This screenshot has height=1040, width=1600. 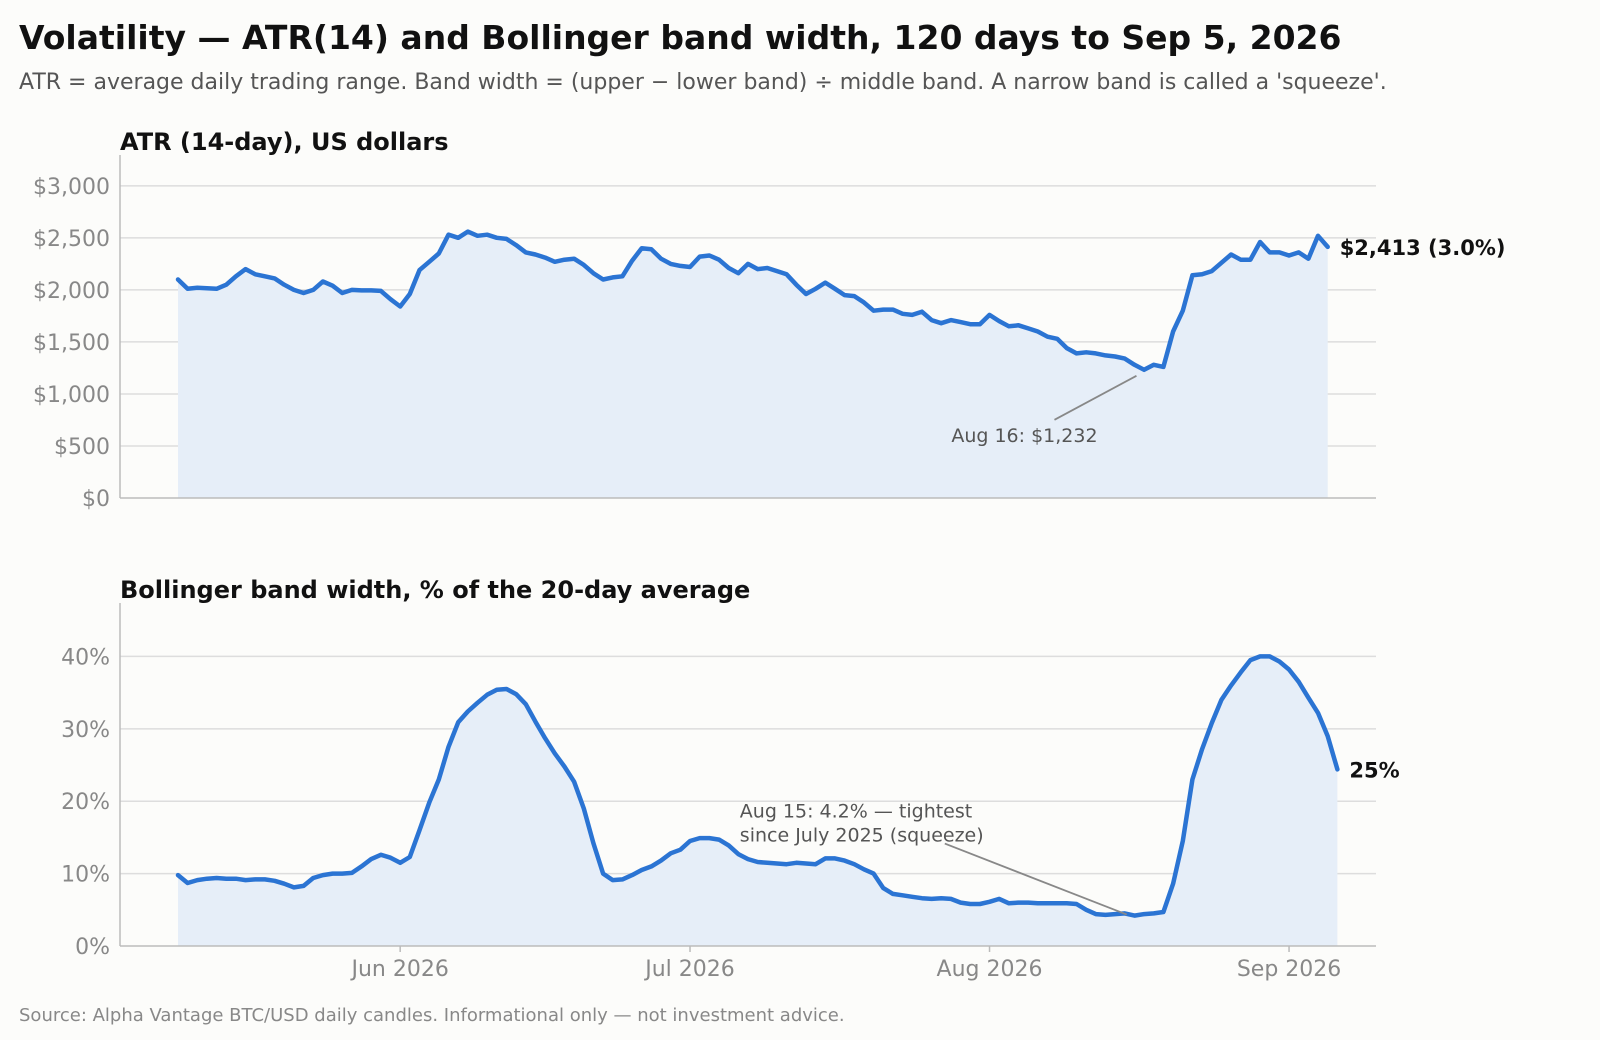 What do you see at coordinates (96, 499) in the screenshot?
I see `y-tick-label: $0` at bounding box center [96, 499].